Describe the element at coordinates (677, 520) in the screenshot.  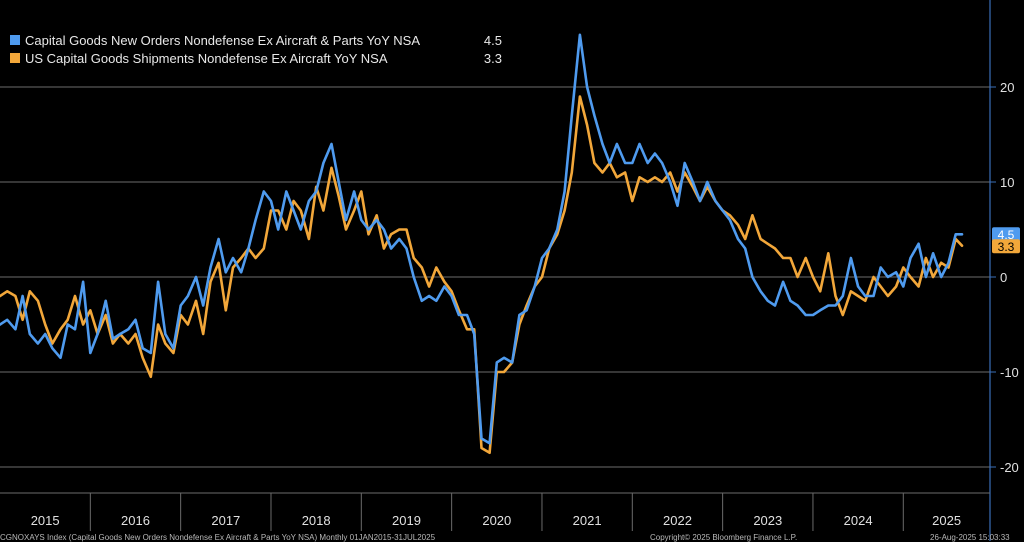
I see `x-tick-label-2022: 2022` at that location.